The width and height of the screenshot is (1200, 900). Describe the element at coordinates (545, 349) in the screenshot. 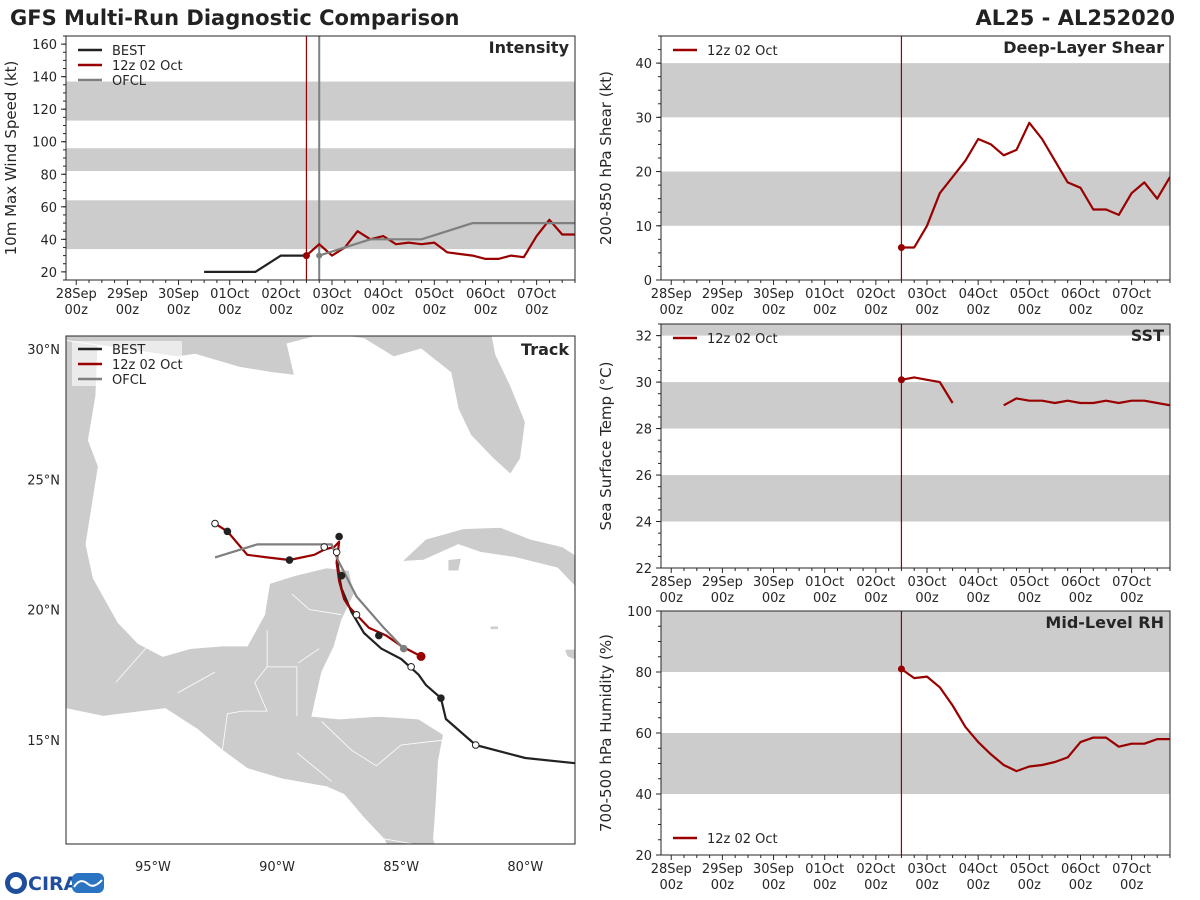

I see `panel-title: Track` at that location.